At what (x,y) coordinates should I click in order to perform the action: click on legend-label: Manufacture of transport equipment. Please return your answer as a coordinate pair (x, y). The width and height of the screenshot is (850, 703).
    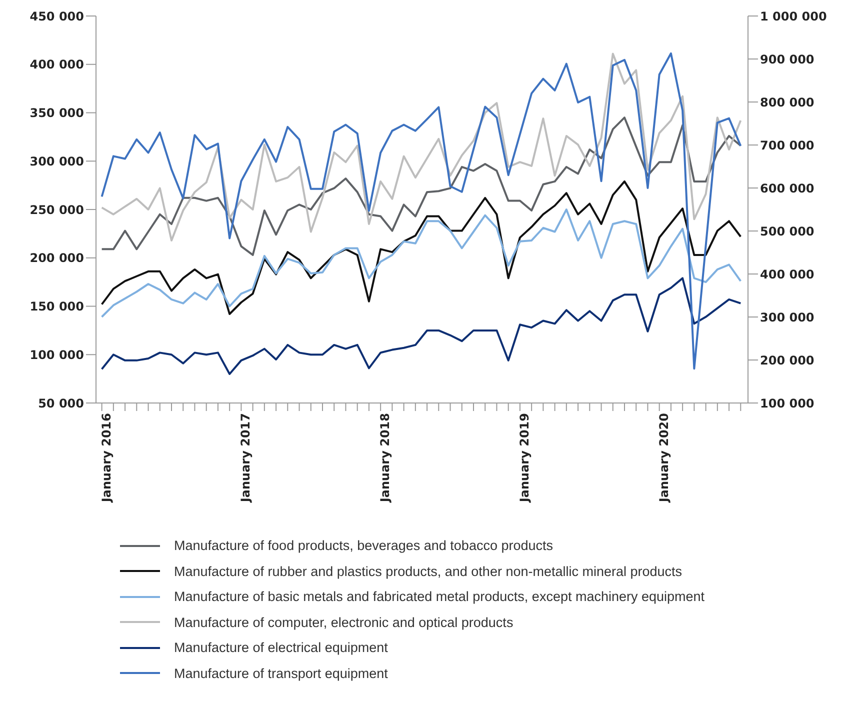
    Looking at the image, I should click on (281, 673).